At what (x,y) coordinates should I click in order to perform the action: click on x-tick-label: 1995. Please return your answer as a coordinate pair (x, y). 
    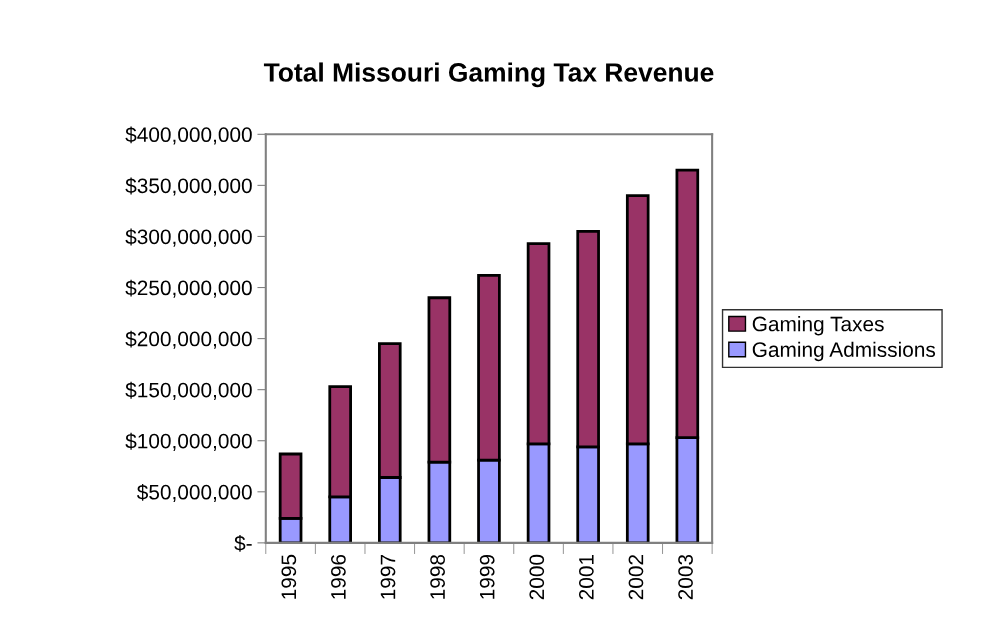
    Looking at the image, I should click on (289, 576).